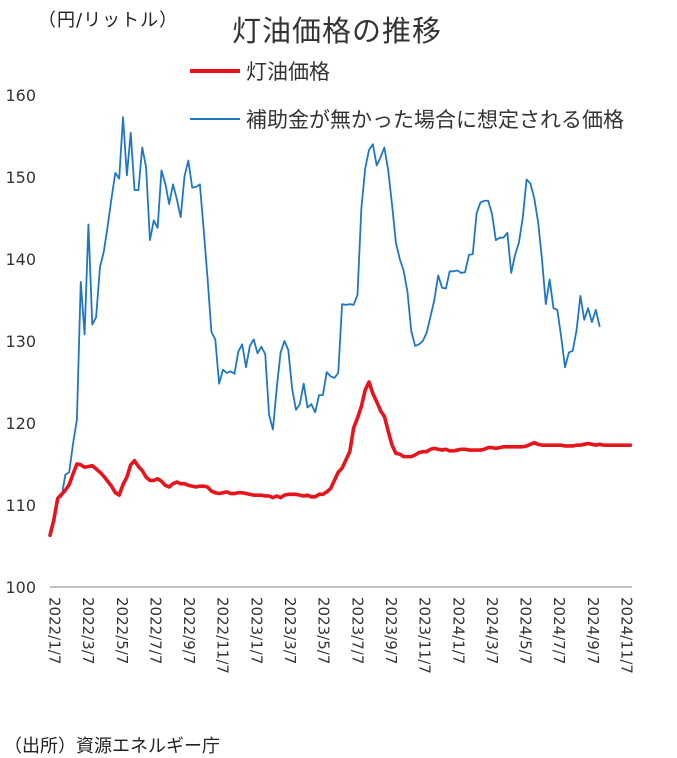 The width and height of the screenshot is (677, 758). Describe the element at coordinates (435, 120) in the screenshot. I see `legend-label-no-subsidy: 補助金が無かった場合に想定される価格` at that location.